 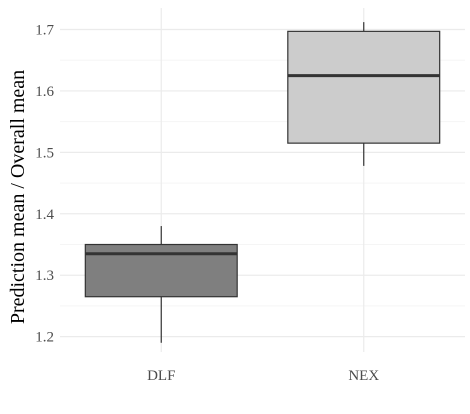 I want to click on x-tick-label: NEX, so click(x=363, y=376).